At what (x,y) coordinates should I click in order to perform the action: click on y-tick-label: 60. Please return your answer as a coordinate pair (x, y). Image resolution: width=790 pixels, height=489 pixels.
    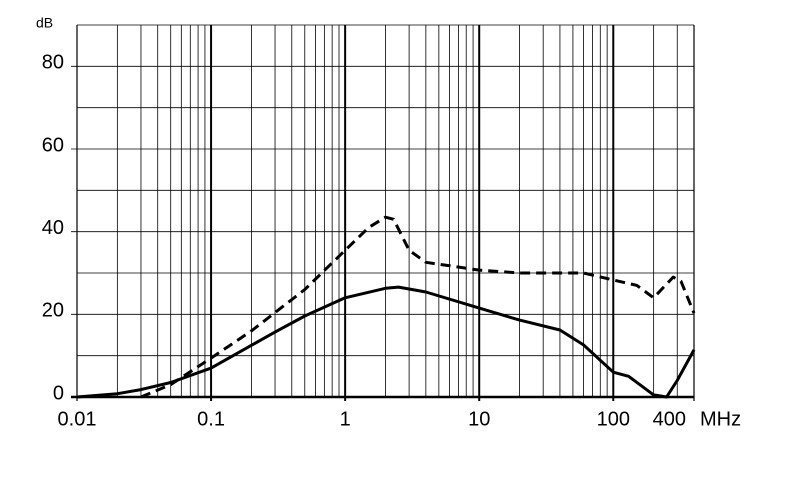
    Looking at the image, I should click on (53, 145).